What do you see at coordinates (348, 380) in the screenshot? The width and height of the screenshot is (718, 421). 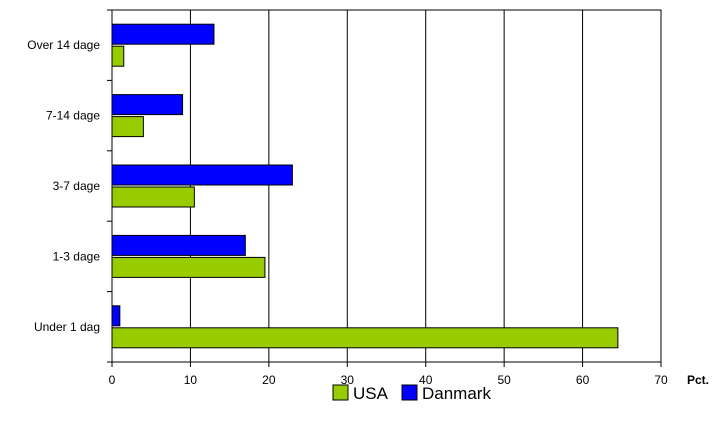 I see `x-tick-label-30: 30` at bounding box center [348, 380].